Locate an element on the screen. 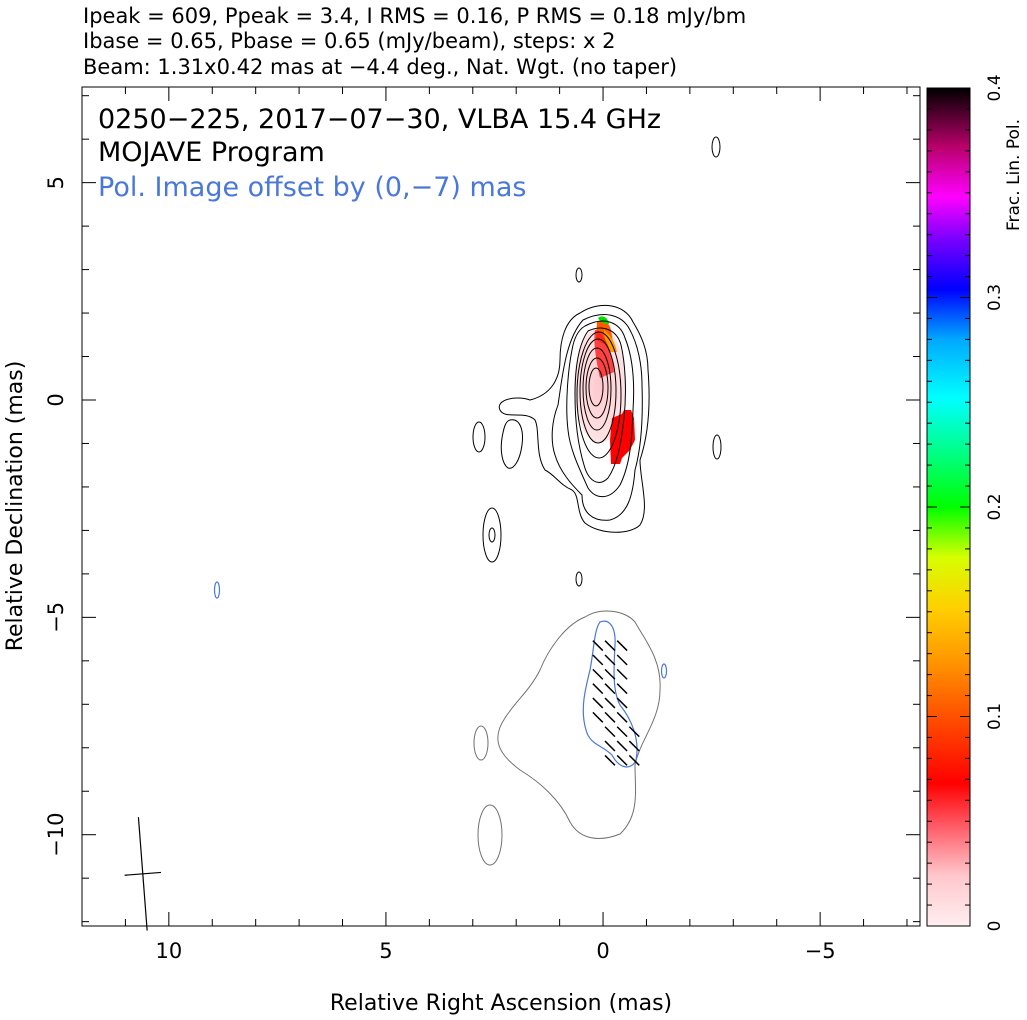 The image size is (1027, 1020). intensity-contours is located at coordinates (597, 361).